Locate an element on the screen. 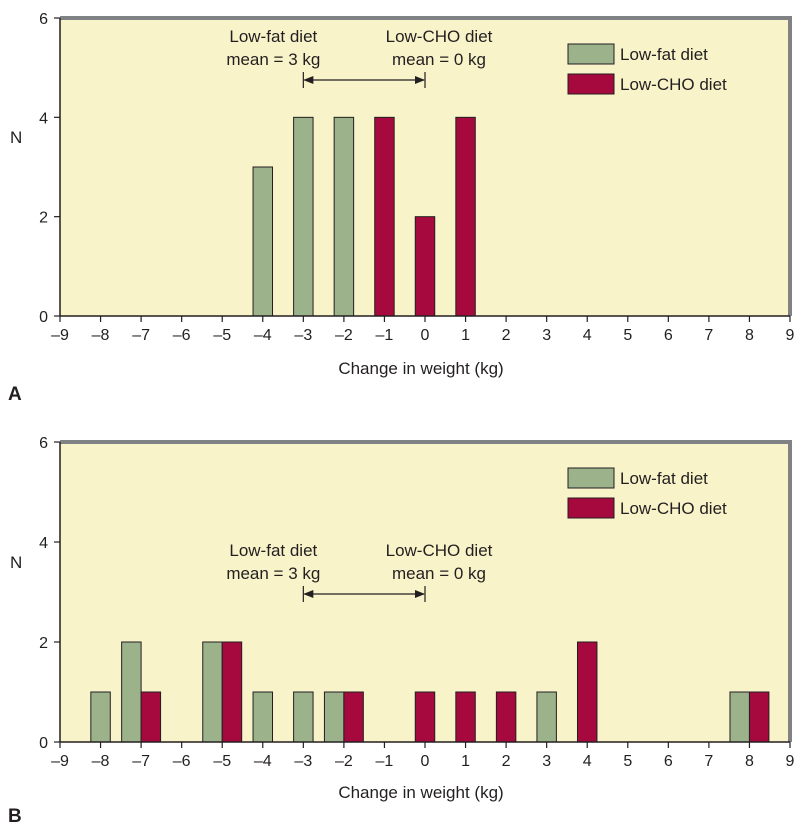 The width and height of the screenshot is (797, 826). panel-letter: A is located at coordinates (15, 394).